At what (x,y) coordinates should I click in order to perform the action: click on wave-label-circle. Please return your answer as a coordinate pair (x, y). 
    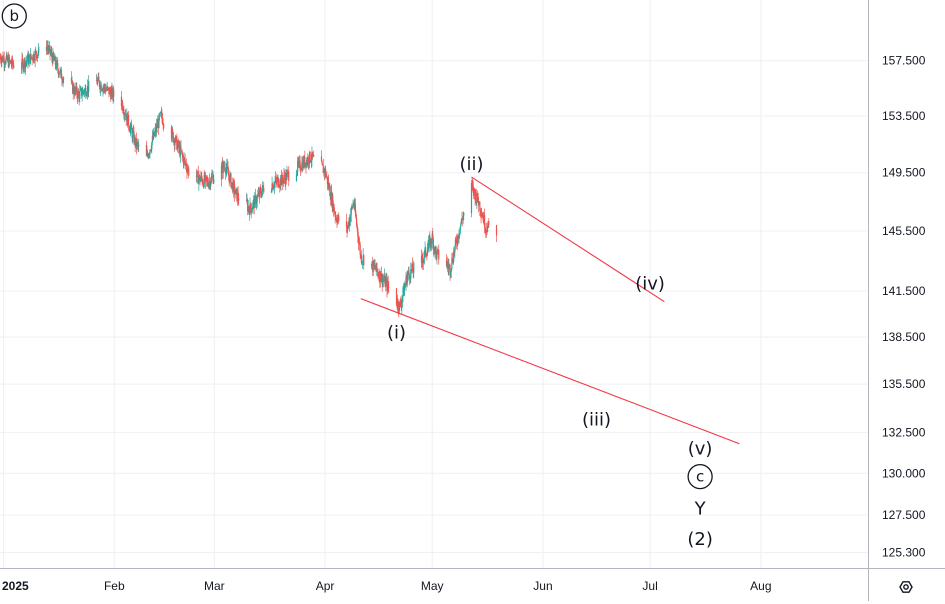
    Looking at the image, I should click on (14, 16).